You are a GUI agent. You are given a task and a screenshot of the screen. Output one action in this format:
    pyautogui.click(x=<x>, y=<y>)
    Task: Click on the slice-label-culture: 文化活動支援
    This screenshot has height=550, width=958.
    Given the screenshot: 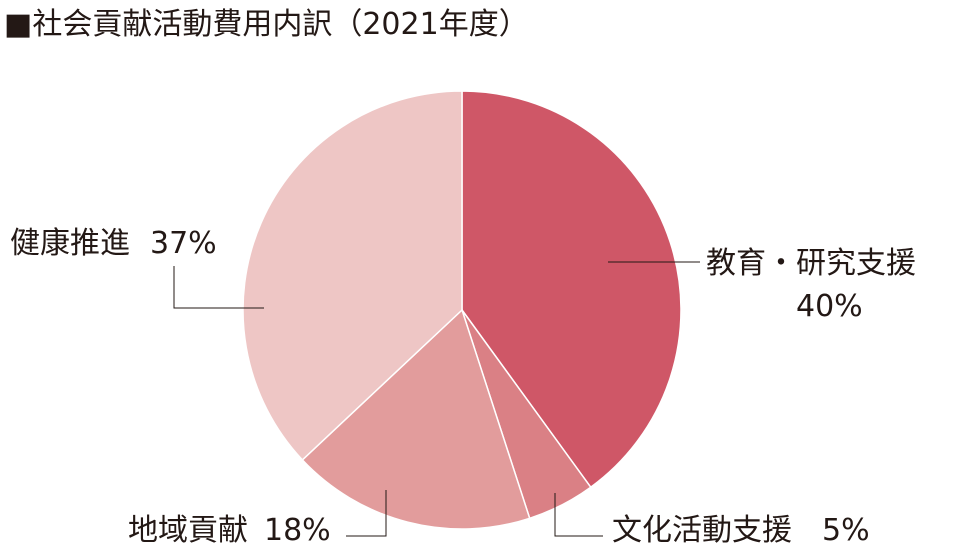 What is the action you would take?
    pyautogui.click(x=702, y=530)
    